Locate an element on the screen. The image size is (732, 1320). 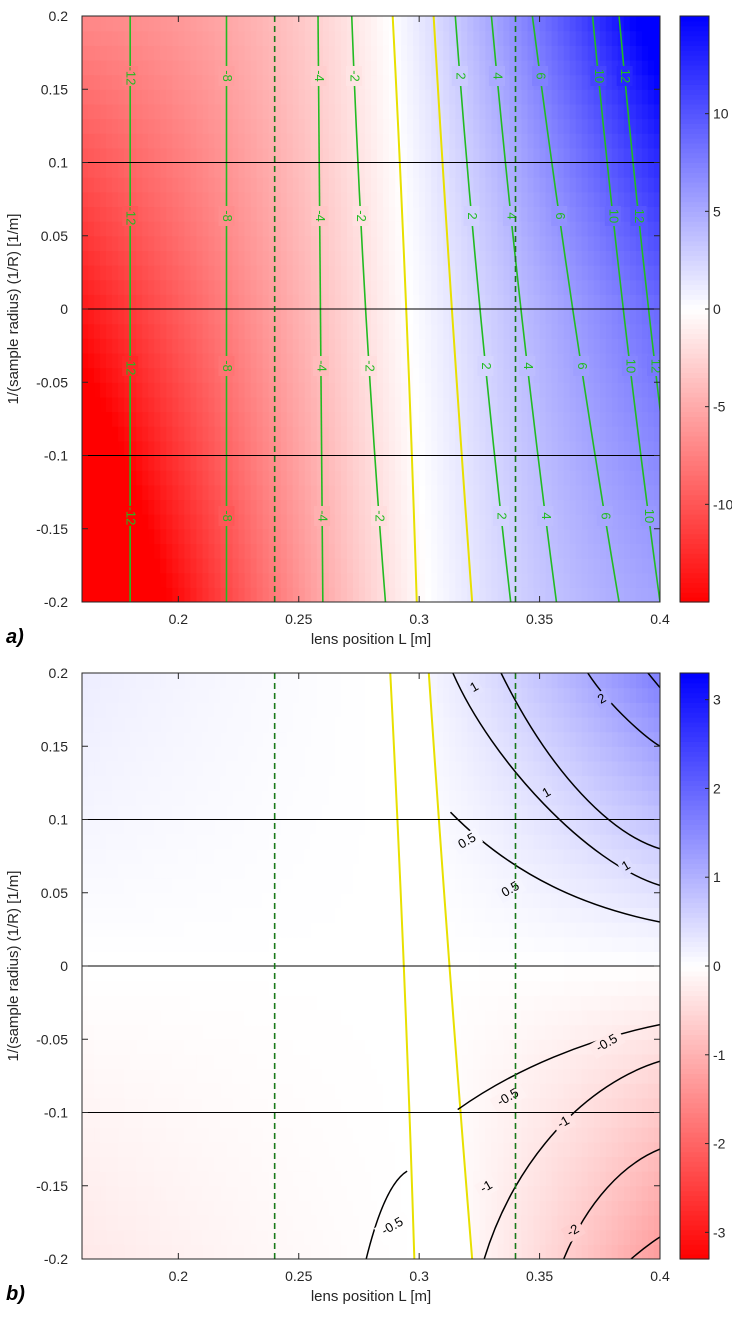
contour-label: 2 is located at coordinates (472, 215).